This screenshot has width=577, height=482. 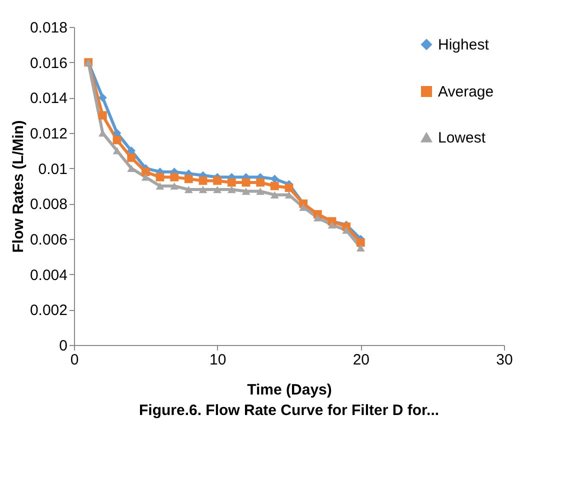 What do you see at coordinates (49, 311) in the screenshot?
I see `y-tick-label: 0.002` at bounding box center [49, 311].